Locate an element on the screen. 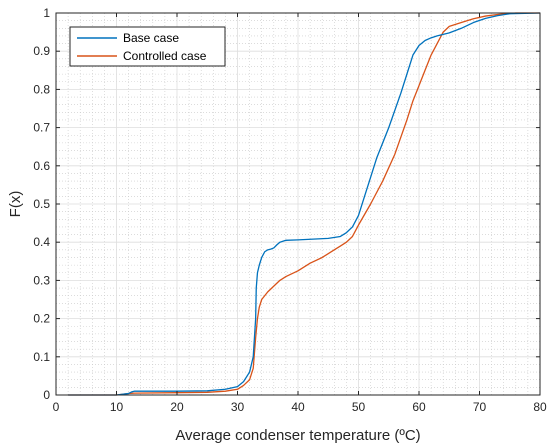 The image size is (550, 448). x-tick-label: 60 is located at coordinates (419, 407).